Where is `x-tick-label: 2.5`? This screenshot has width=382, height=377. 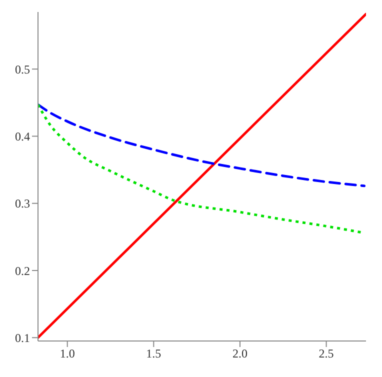 x-tick-label: 2.5 is located at coordinates (326, 353).